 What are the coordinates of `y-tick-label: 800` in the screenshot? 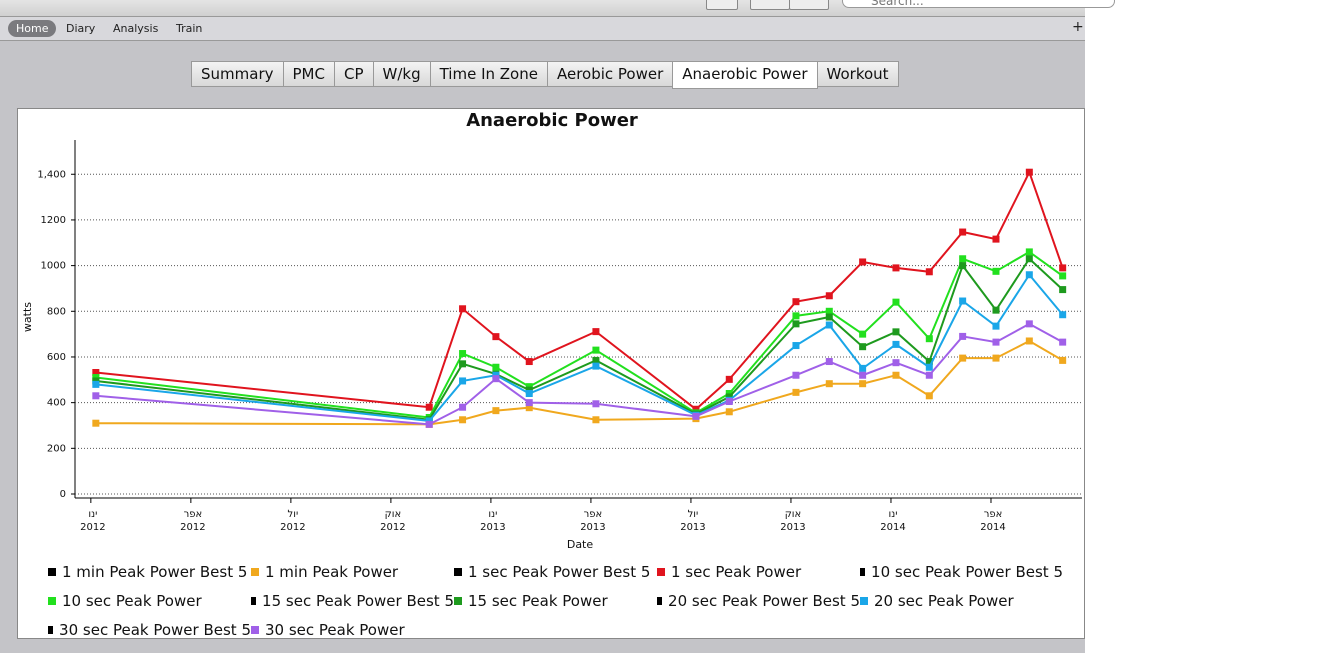 It's located at (56, 311).